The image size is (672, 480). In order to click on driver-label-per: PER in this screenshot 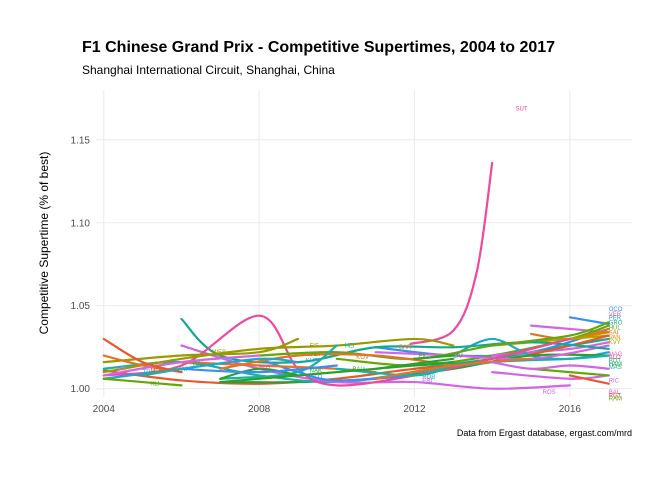, I will do `click(615, 318)`.